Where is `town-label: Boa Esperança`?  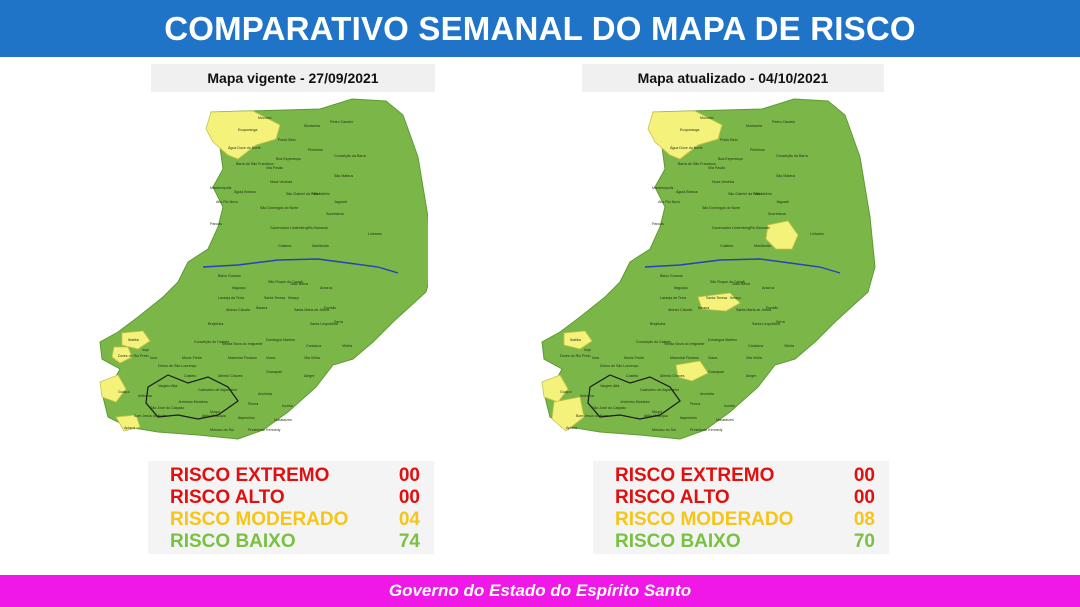 town-label: Boa Esperança is located at coordinates (288, 159).